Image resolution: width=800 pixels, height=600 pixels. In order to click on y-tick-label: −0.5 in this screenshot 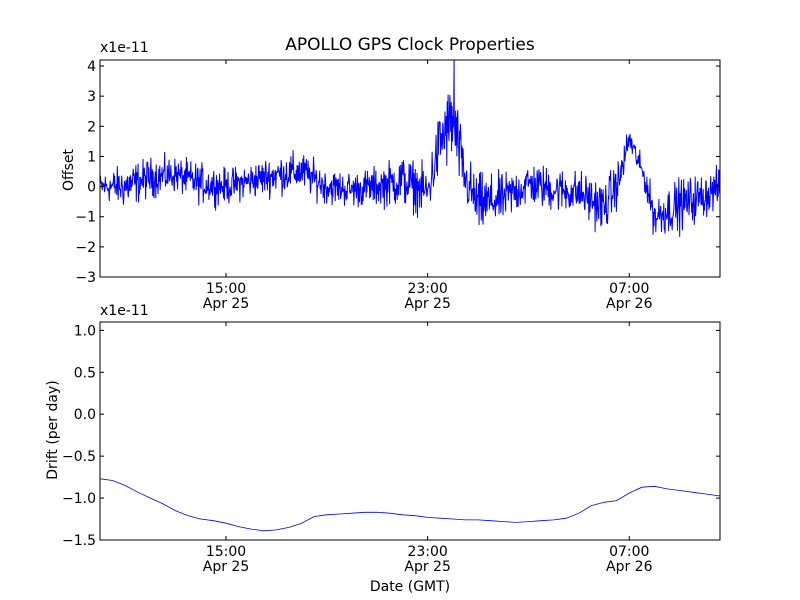, I will do `click(79, 457)`.